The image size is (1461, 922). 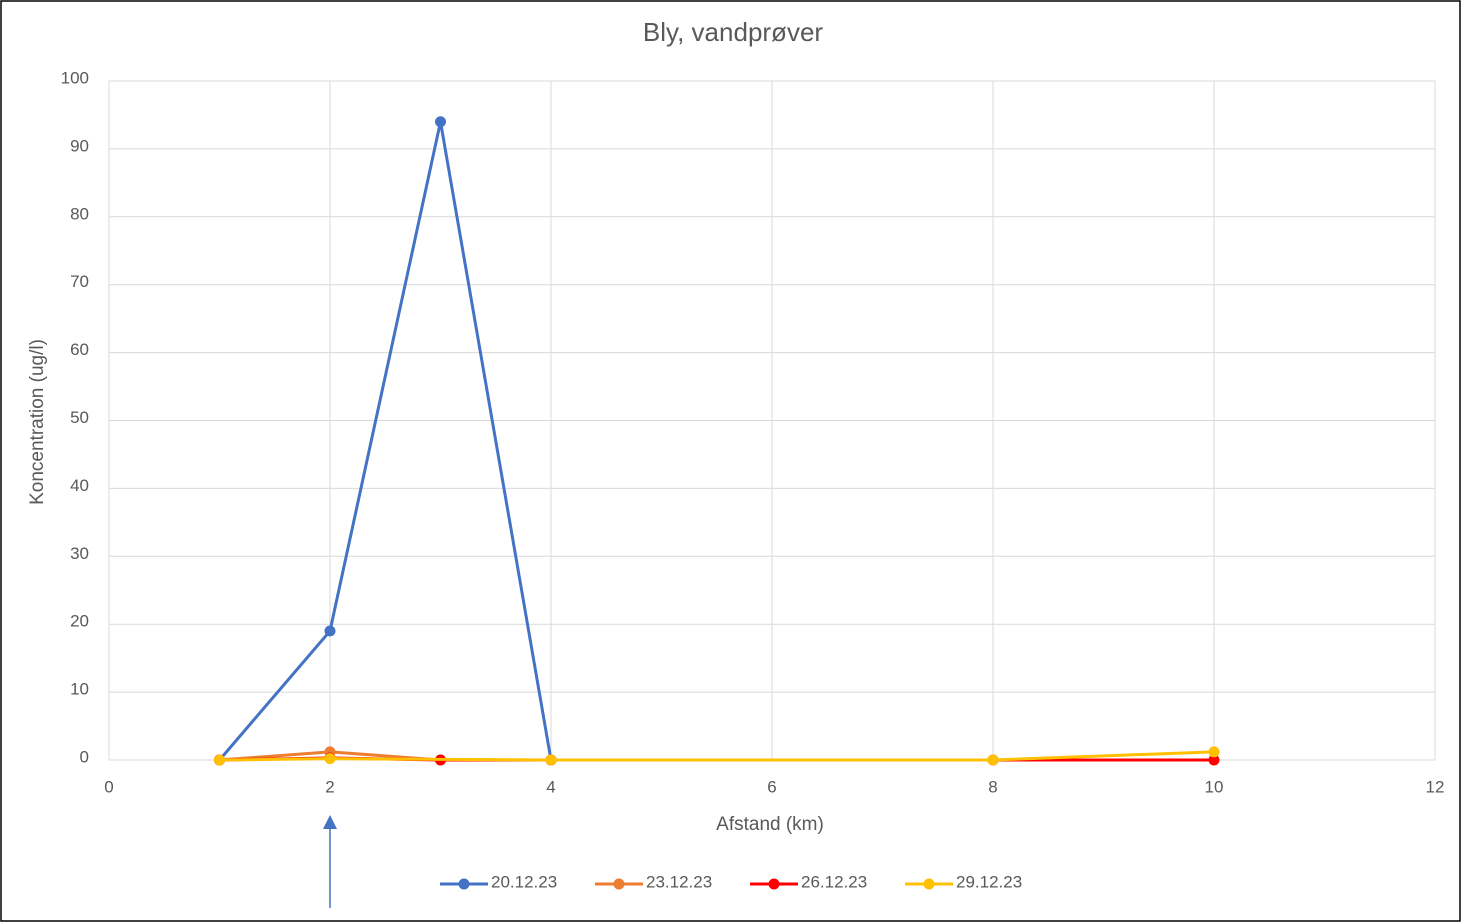 What do you see at coordinates (550, 786) in the screenshot?
I see `x-tick-label: 4` at bounding box center [550, 786].